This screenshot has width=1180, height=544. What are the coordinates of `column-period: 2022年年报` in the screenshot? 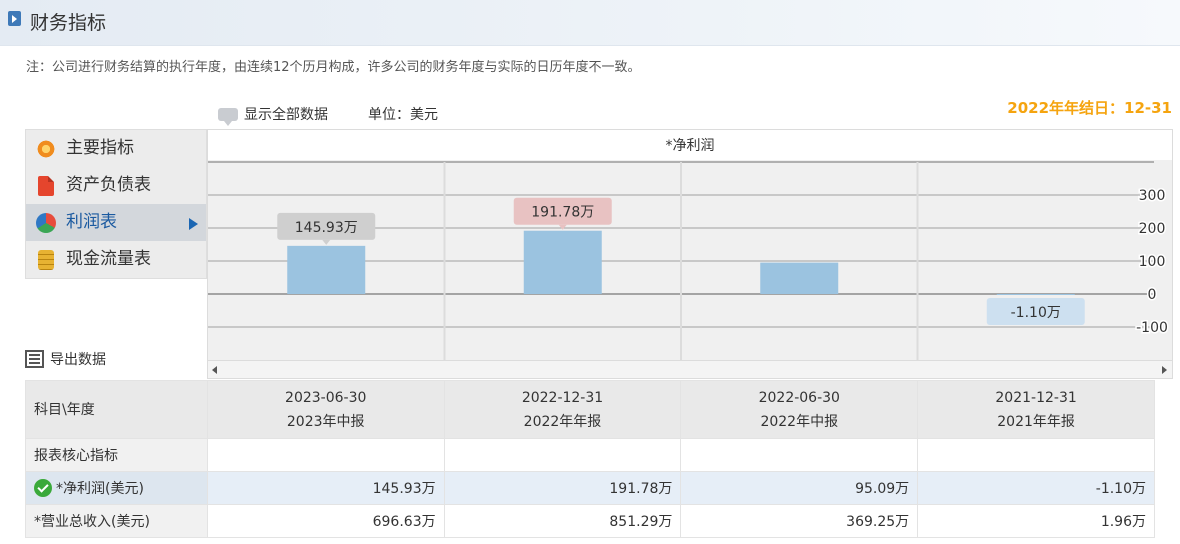 It's located at (562, 421).